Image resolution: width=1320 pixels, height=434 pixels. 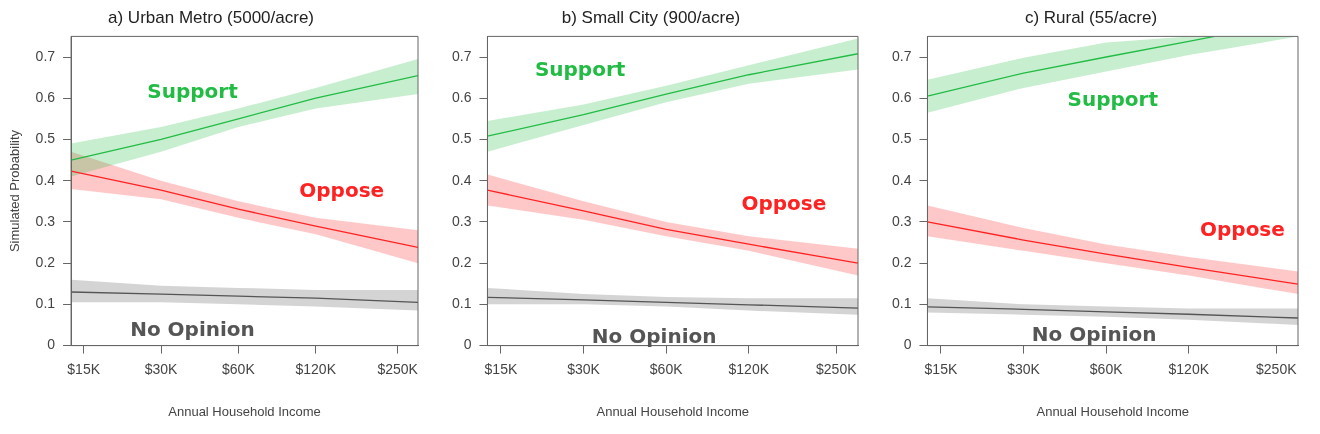 I want to click on chart-title: a) Urban Metro (5000/acre), so click(x=211, y=17).